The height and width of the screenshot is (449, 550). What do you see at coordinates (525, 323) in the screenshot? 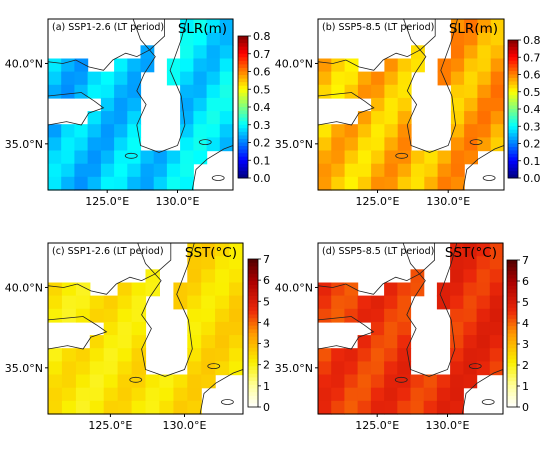
I see `colorbar-tick-label: 4` at bounding box center [525, 323].